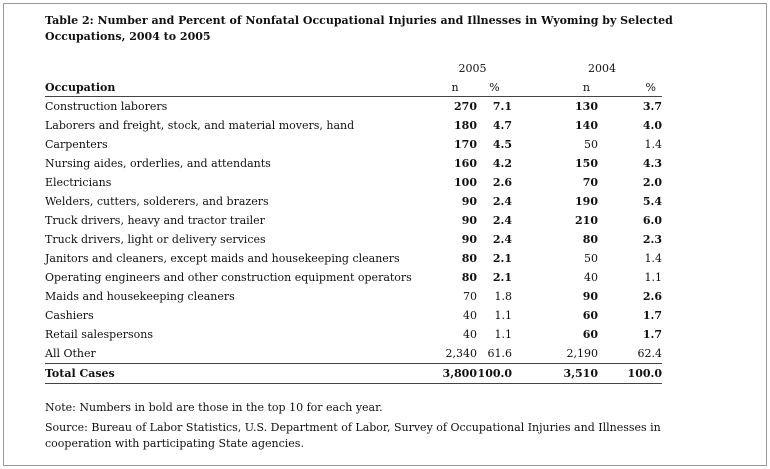  What do you see at coordinates (106, 106) in the screenshot?
I see `occupation: Construction laborers` at bounding box center [106, 106].